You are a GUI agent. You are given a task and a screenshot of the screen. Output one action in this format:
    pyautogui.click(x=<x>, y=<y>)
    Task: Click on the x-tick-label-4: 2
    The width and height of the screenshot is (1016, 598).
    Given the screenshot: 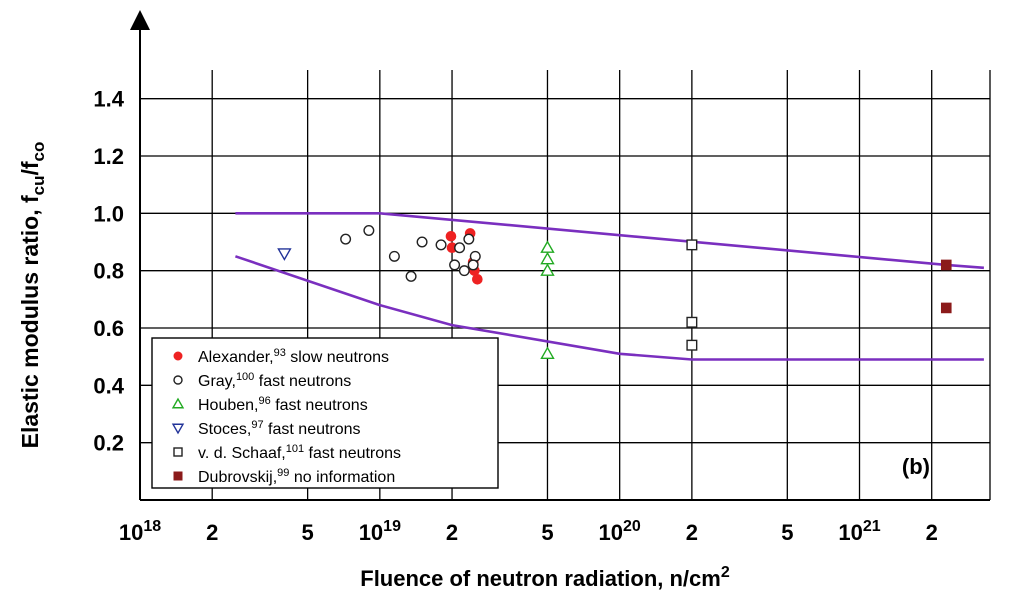 What is the action you would take?
    pyautogui.click(x=452, y=532)
    